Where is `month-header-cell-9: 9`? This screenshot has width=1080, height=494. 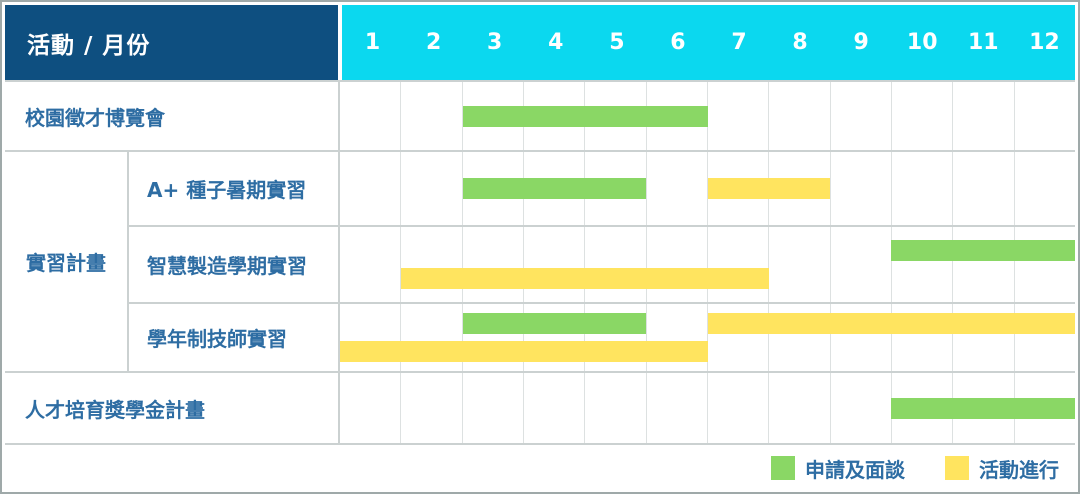
month-header-cell-9: 9 is located at coordinates (861, 42).